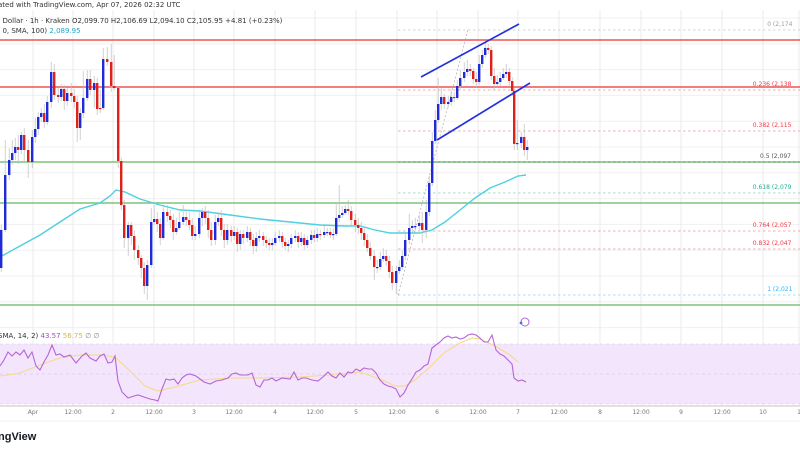 This screenshot has height=450, width=800. What do you see at coordinates (90, 21) in the screenshot?
I see `ohlc-open: O2,099.70` at bounding box center [90, 21].